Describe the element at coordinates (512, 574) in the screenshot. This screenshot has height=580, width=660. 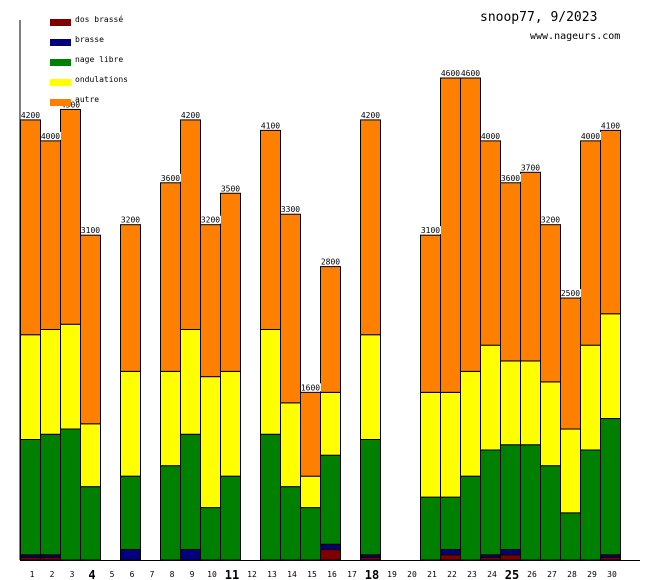
I see `x-tick-label-25: 25` at that location.